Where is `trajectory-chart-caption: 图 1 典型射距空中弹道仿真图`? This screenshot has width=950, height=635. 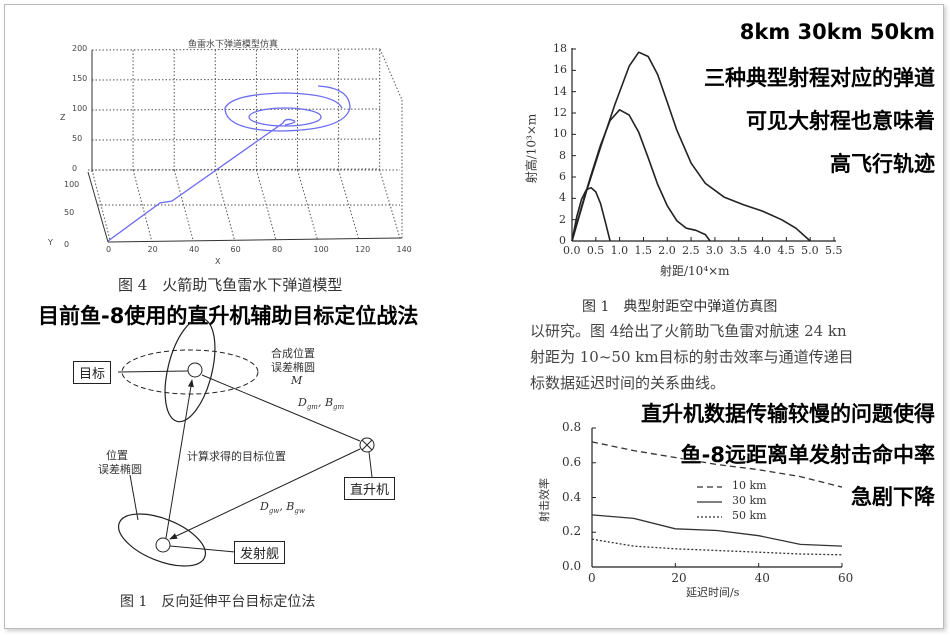
trajectory-chart-caption: 图 1 典型射距空中弹道仿真图 is located at coordinates (680, 307).